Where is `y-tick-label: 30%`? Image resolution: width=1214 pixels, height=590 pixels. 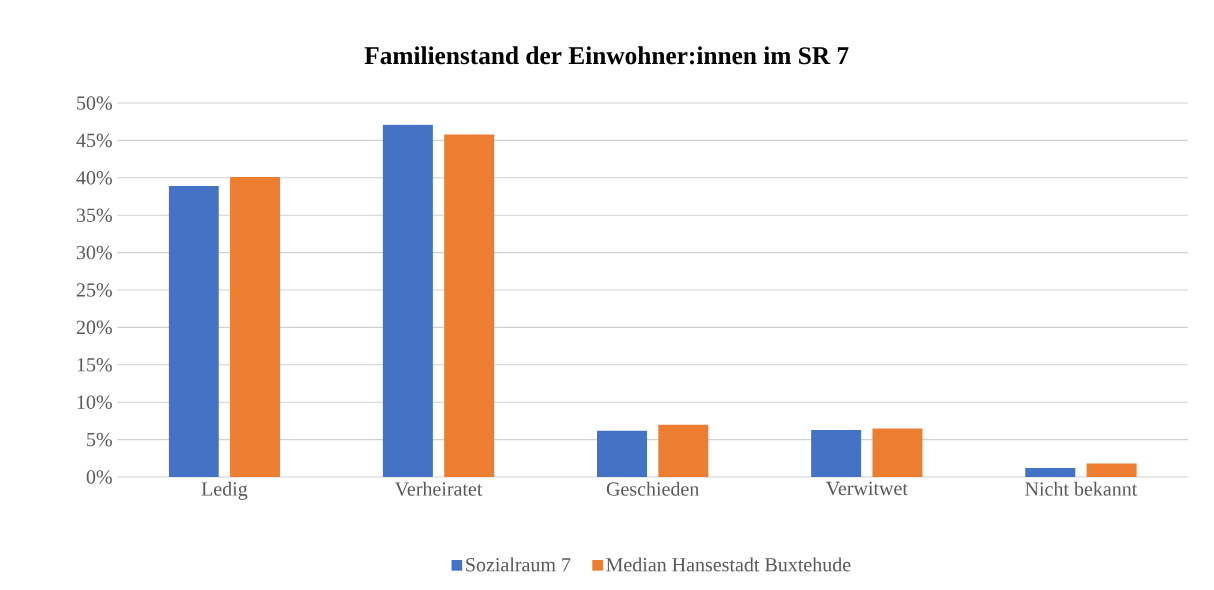
y-tick-label: 30% is located at coordinates (94, 252).